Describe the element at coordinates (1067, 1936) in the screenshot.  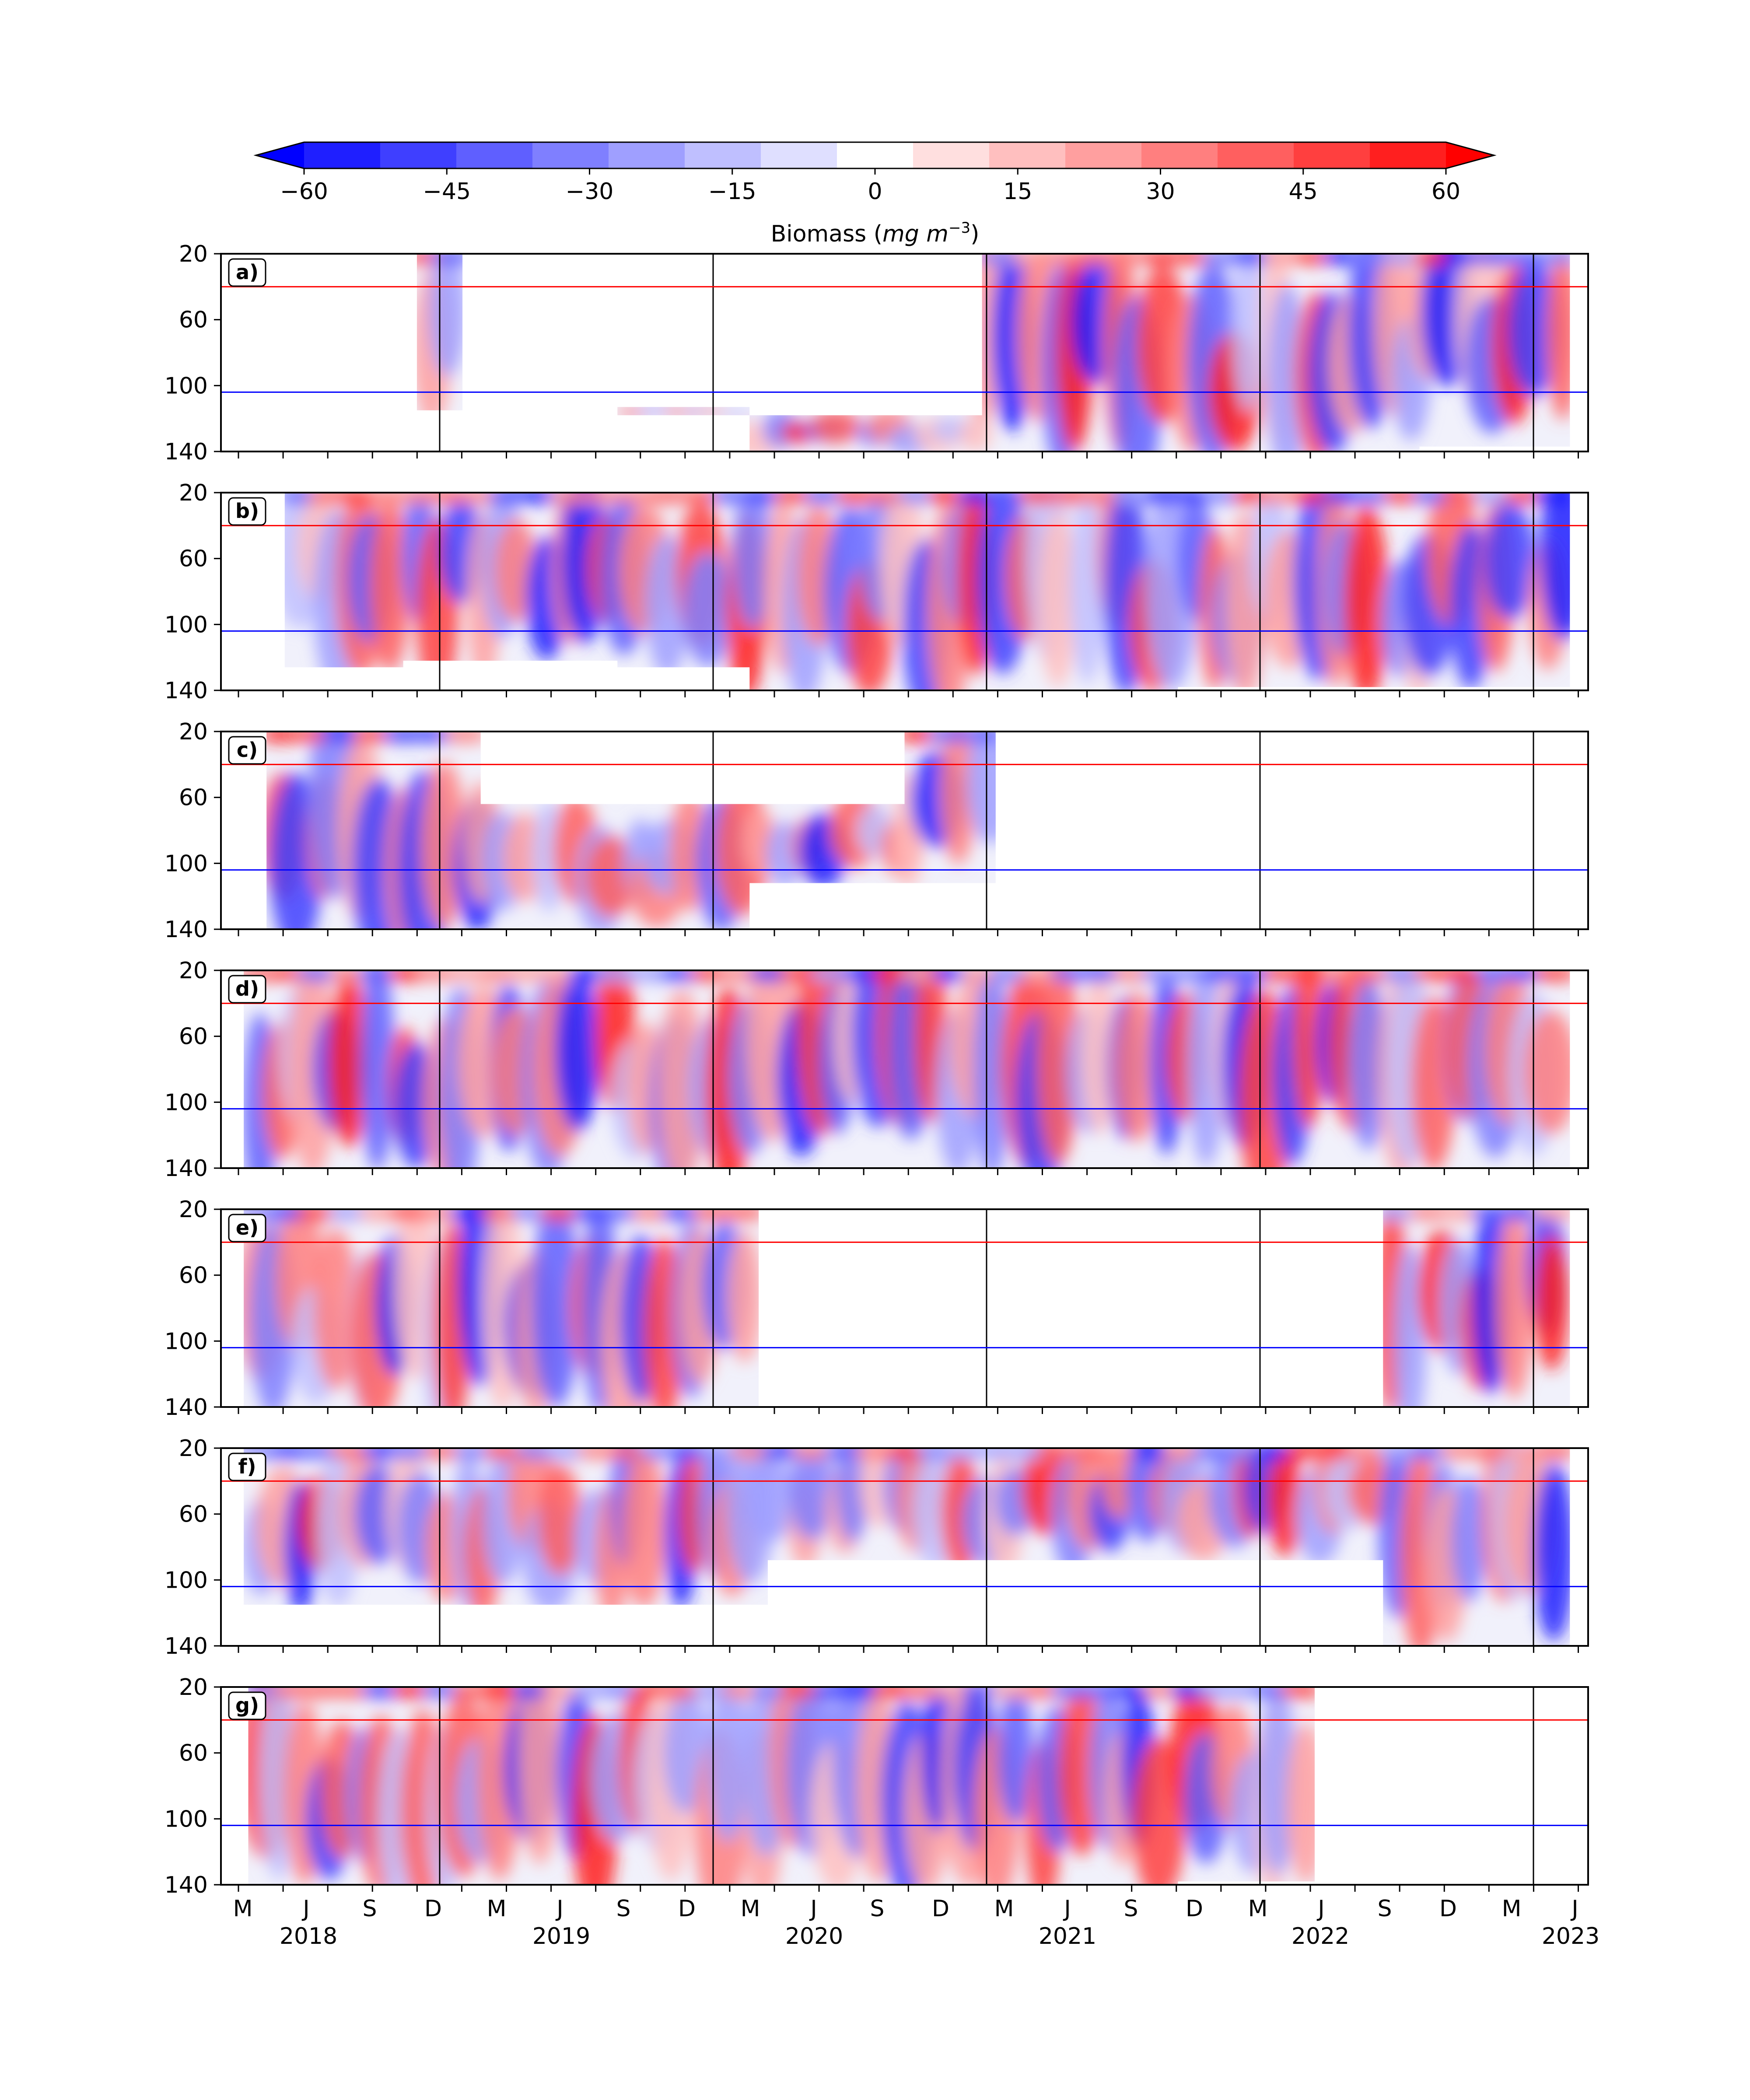
I see `year-label: 2021` at that location.